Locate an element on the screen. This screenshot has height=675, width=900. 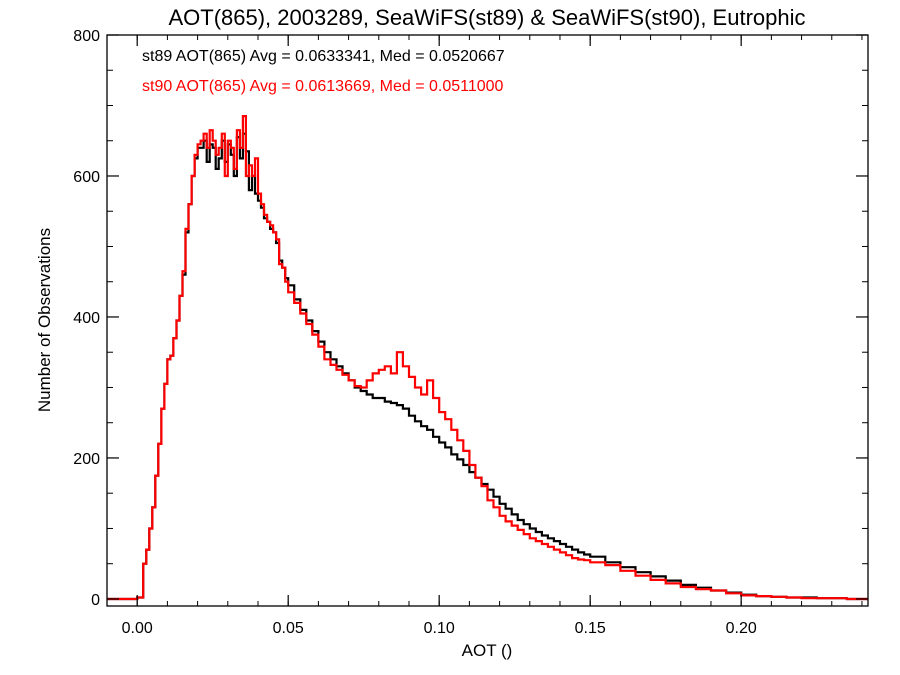
y-tick-label: 200 is located at coordinates (86, 459).